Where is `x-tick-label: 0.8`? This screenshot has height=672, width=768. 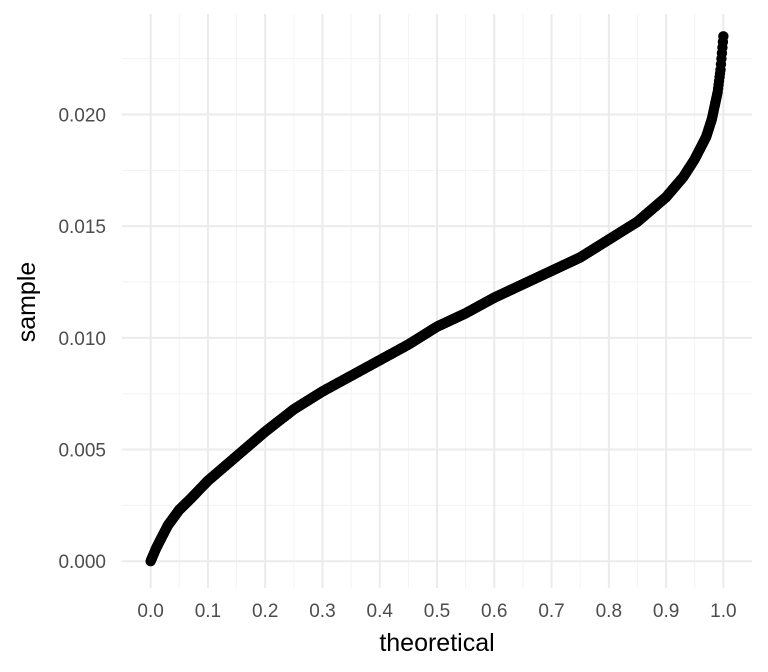 x-tick-label: 0.8 is located at coordinates (609, 611).